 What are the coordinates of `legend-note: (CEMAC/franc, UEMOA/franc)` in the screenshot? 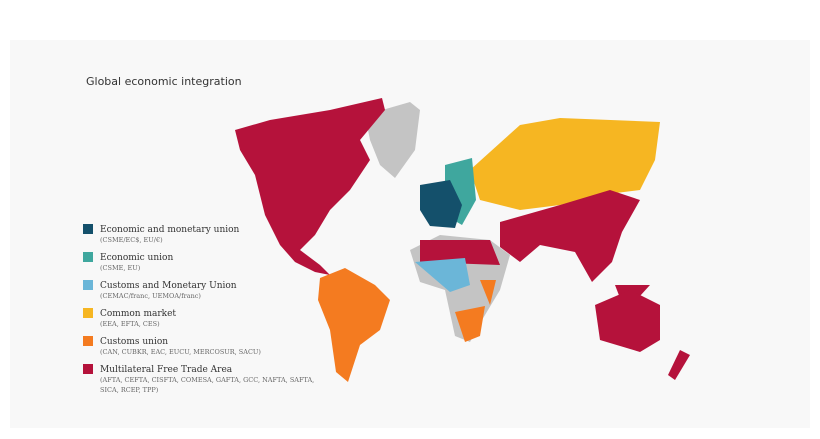 It's located at (150, 296).